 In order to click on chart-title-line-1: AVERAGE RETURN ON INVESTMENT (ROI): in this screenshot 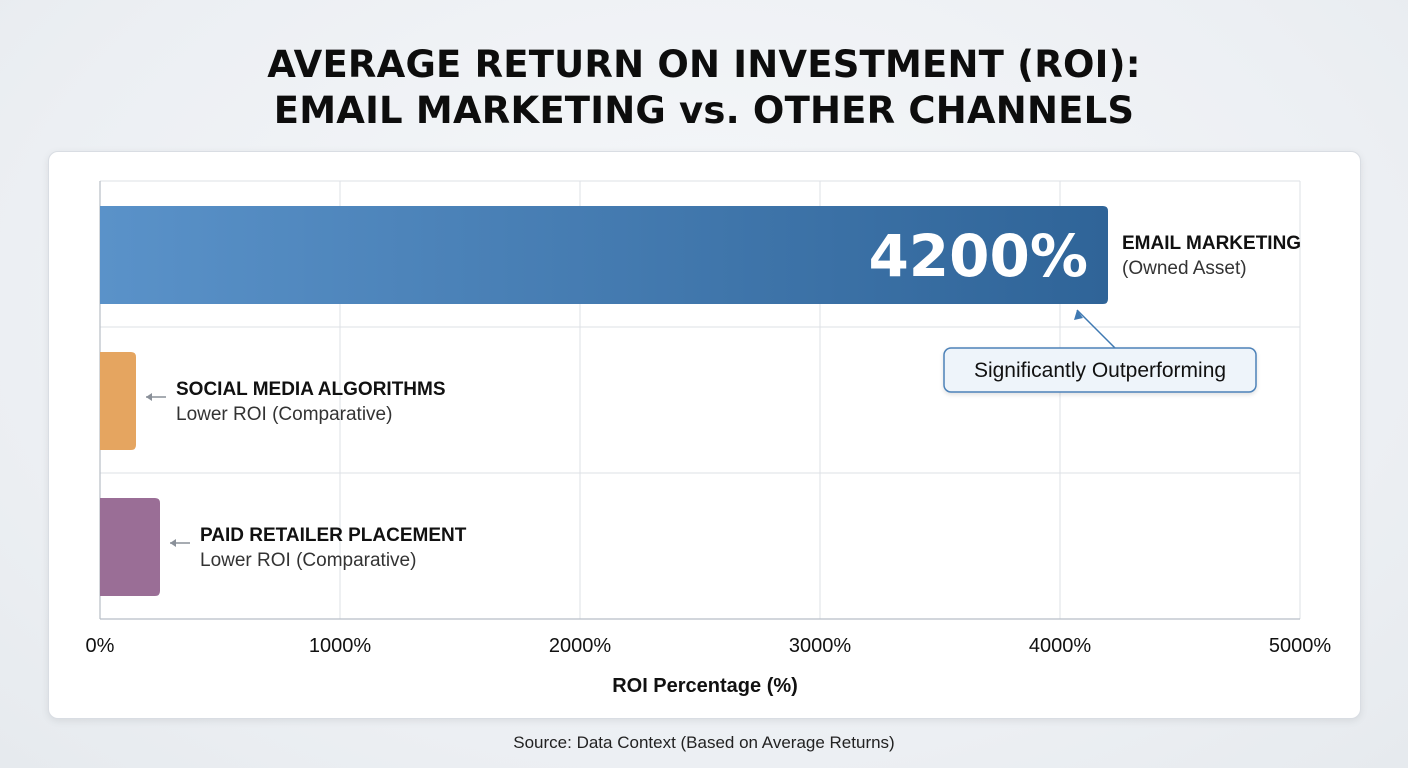, I will do `click(704, 64)`.